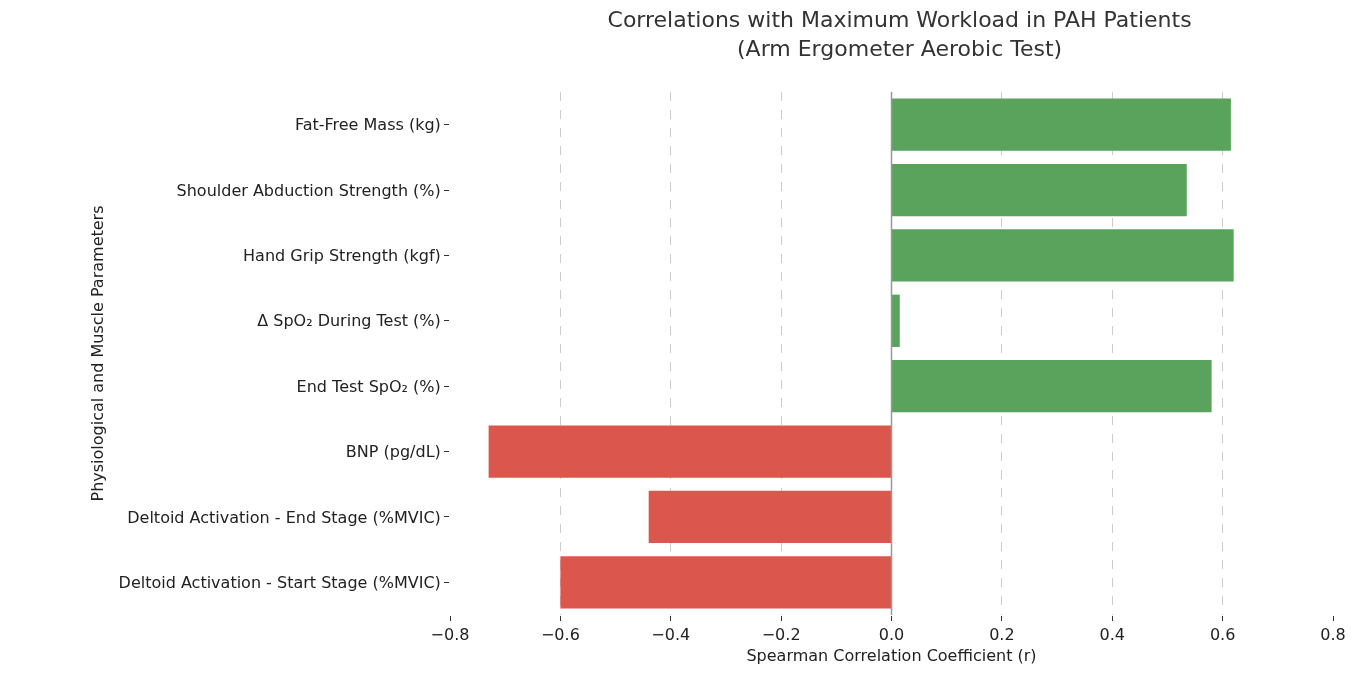  I want to click on y-axis-title: Physiological and Muscle Parameters, so click(98, 353).